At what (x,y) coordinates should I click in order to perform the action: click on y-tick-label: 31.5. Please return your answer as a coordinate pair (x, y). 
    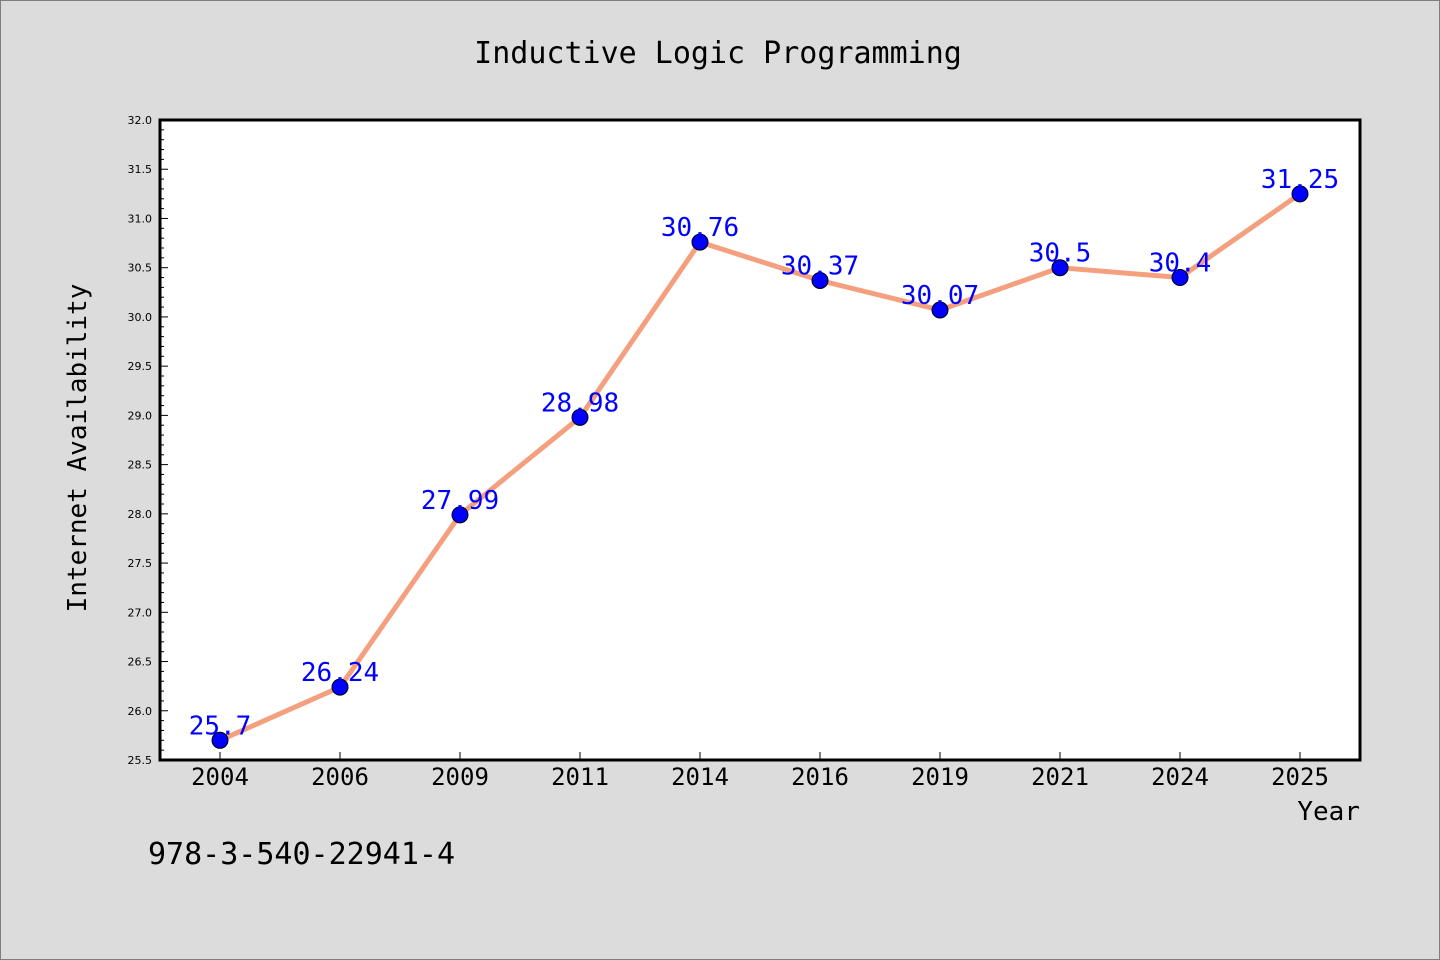
    Looking at the image, I should click on (140, 169).